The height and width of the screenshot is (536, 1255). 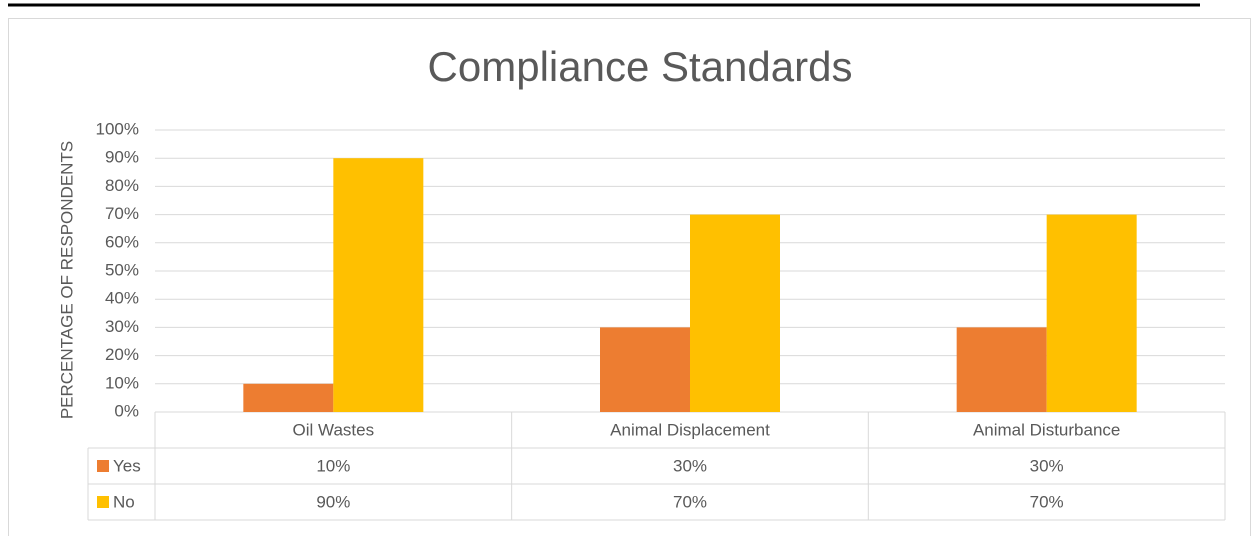 What do you see at coordinates (122, 241) in the screenshot?
I see `y-tick-label: 60%` at bounding box center [122, 241].